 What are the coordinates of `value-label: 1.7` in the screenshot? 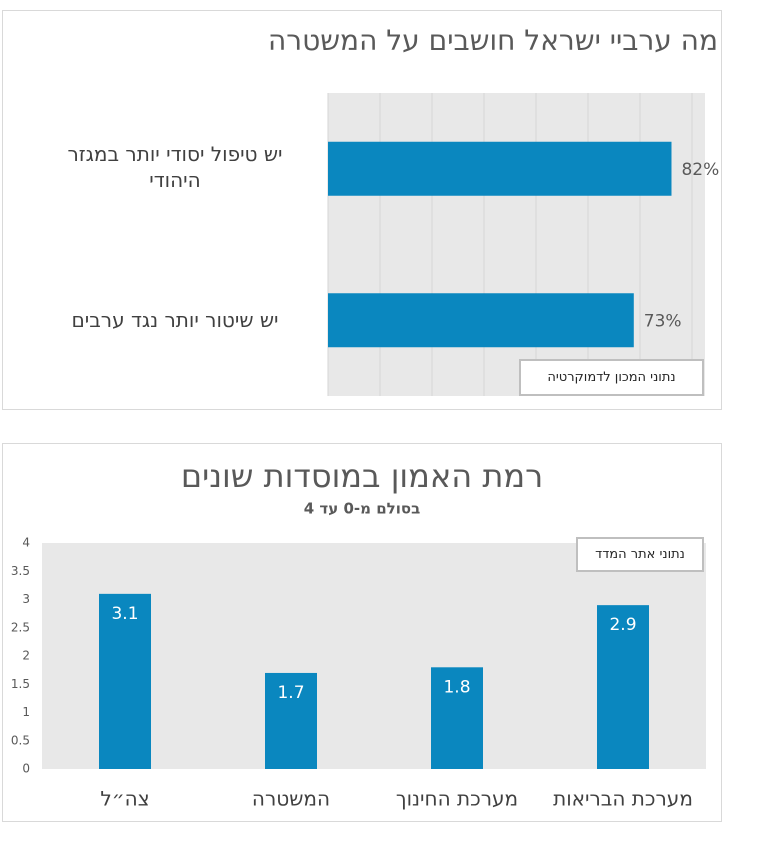 It's located at (290, 693).